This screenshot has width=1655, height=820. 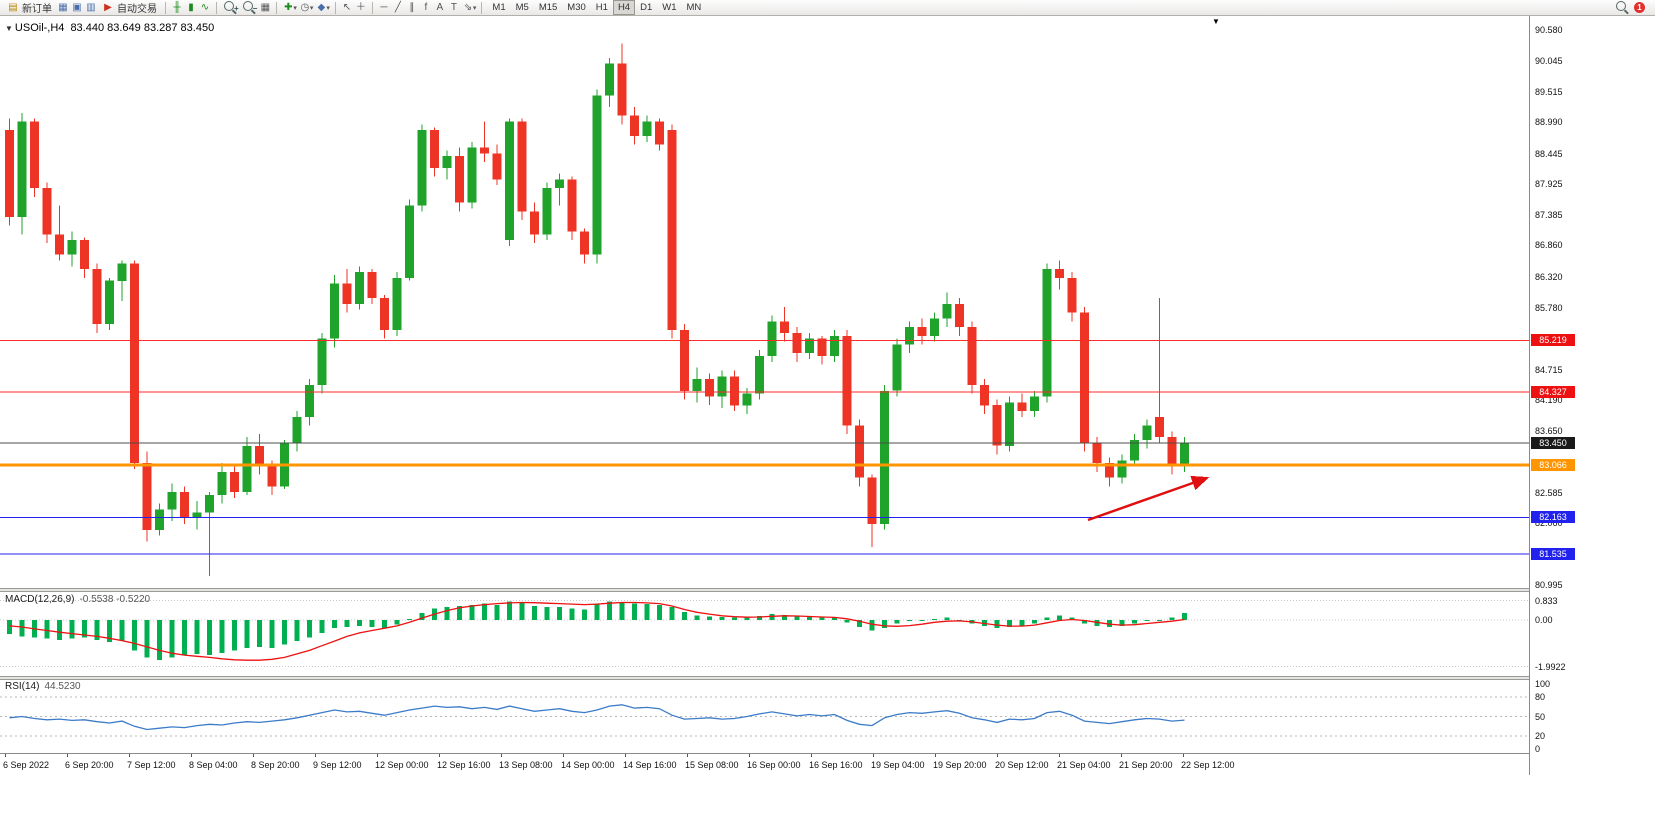 What do you see at coordinates (397, 7) in the screenshot?
I see `trendline-tool-icon: ╱` at bounding box center [397, 7].